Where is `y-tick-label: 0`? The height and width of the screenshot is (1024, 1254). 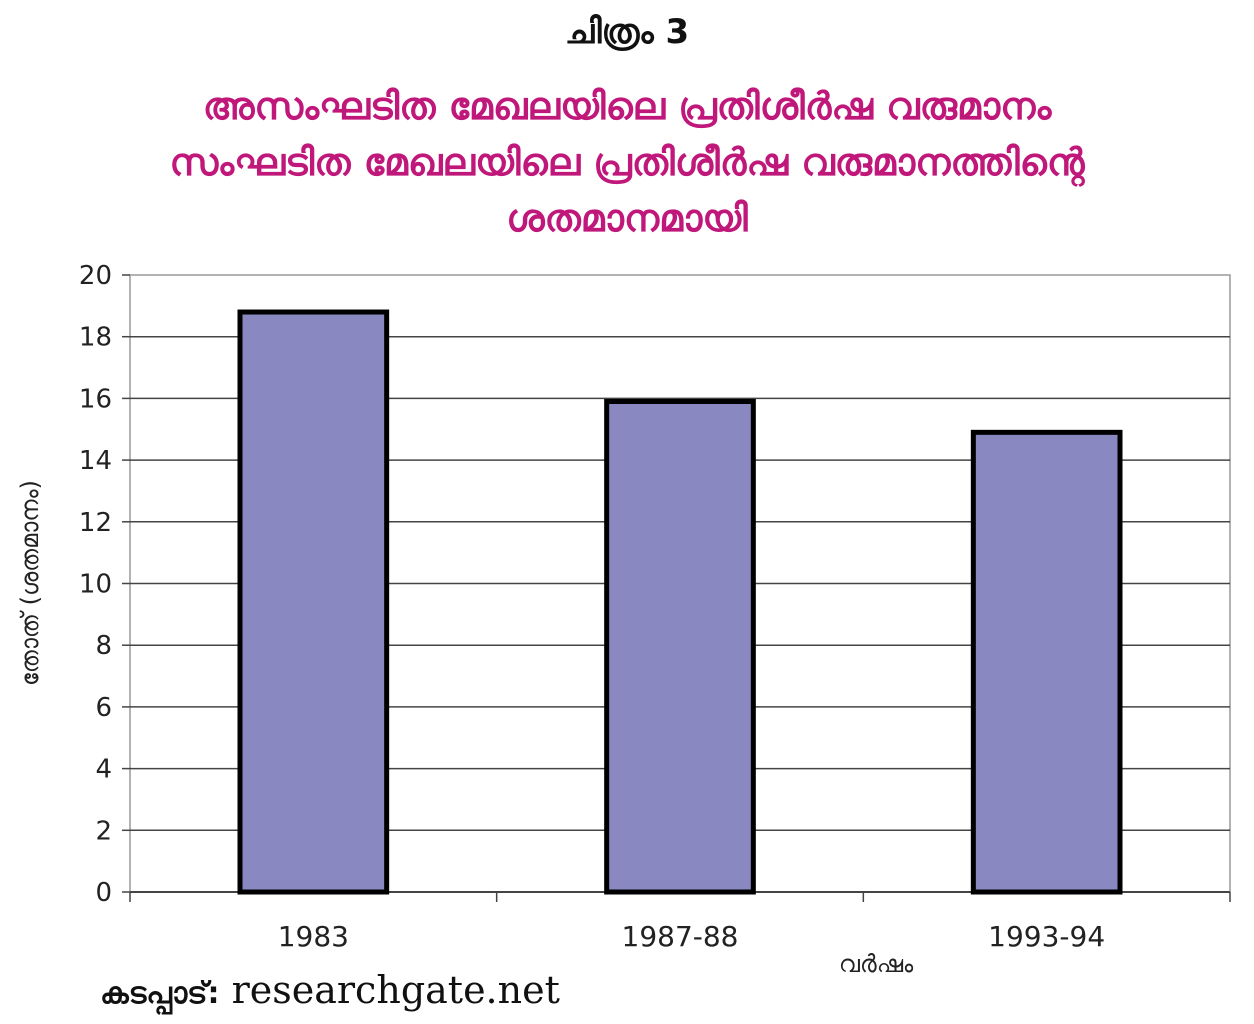 y-tick-label: 0 is located at coordinates (103, 893).